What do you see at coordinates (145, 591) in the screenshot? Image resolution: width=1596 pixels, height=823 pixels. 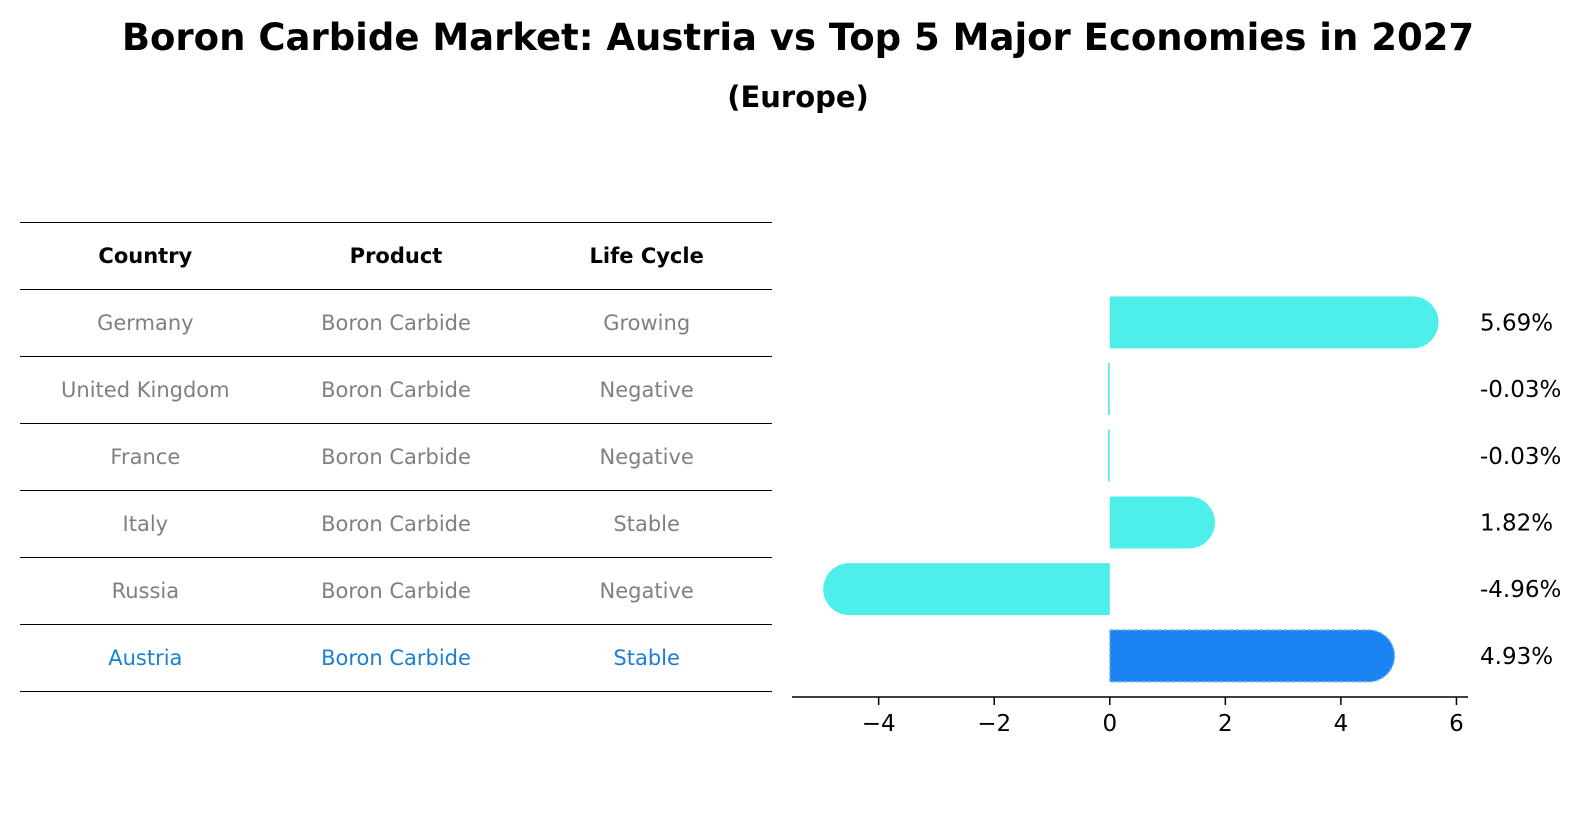 I see `cell-country: Russia` at bounding box center [145, 591].